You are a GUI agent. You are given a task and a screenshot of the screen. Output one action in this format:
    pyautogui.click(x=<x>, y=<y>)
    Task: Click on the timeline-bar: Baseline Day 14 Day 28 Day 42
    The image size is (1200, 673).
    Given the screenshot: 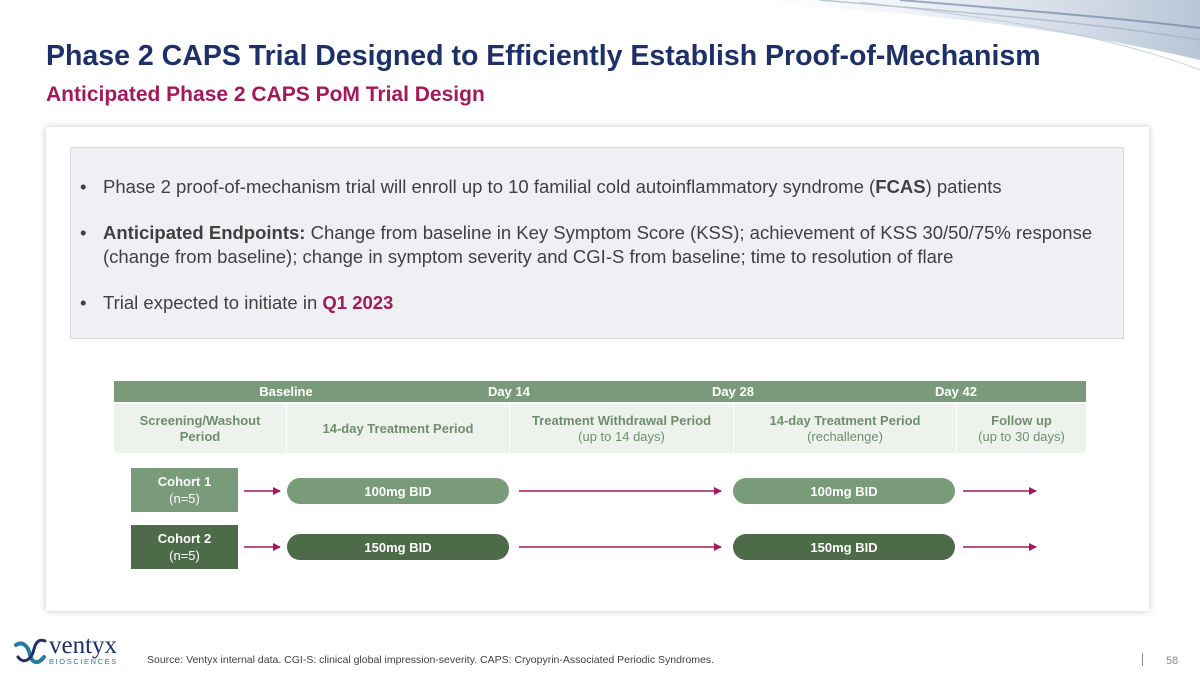 What is the action you would take?
    pyautogui.click(x=600, y=391)
    